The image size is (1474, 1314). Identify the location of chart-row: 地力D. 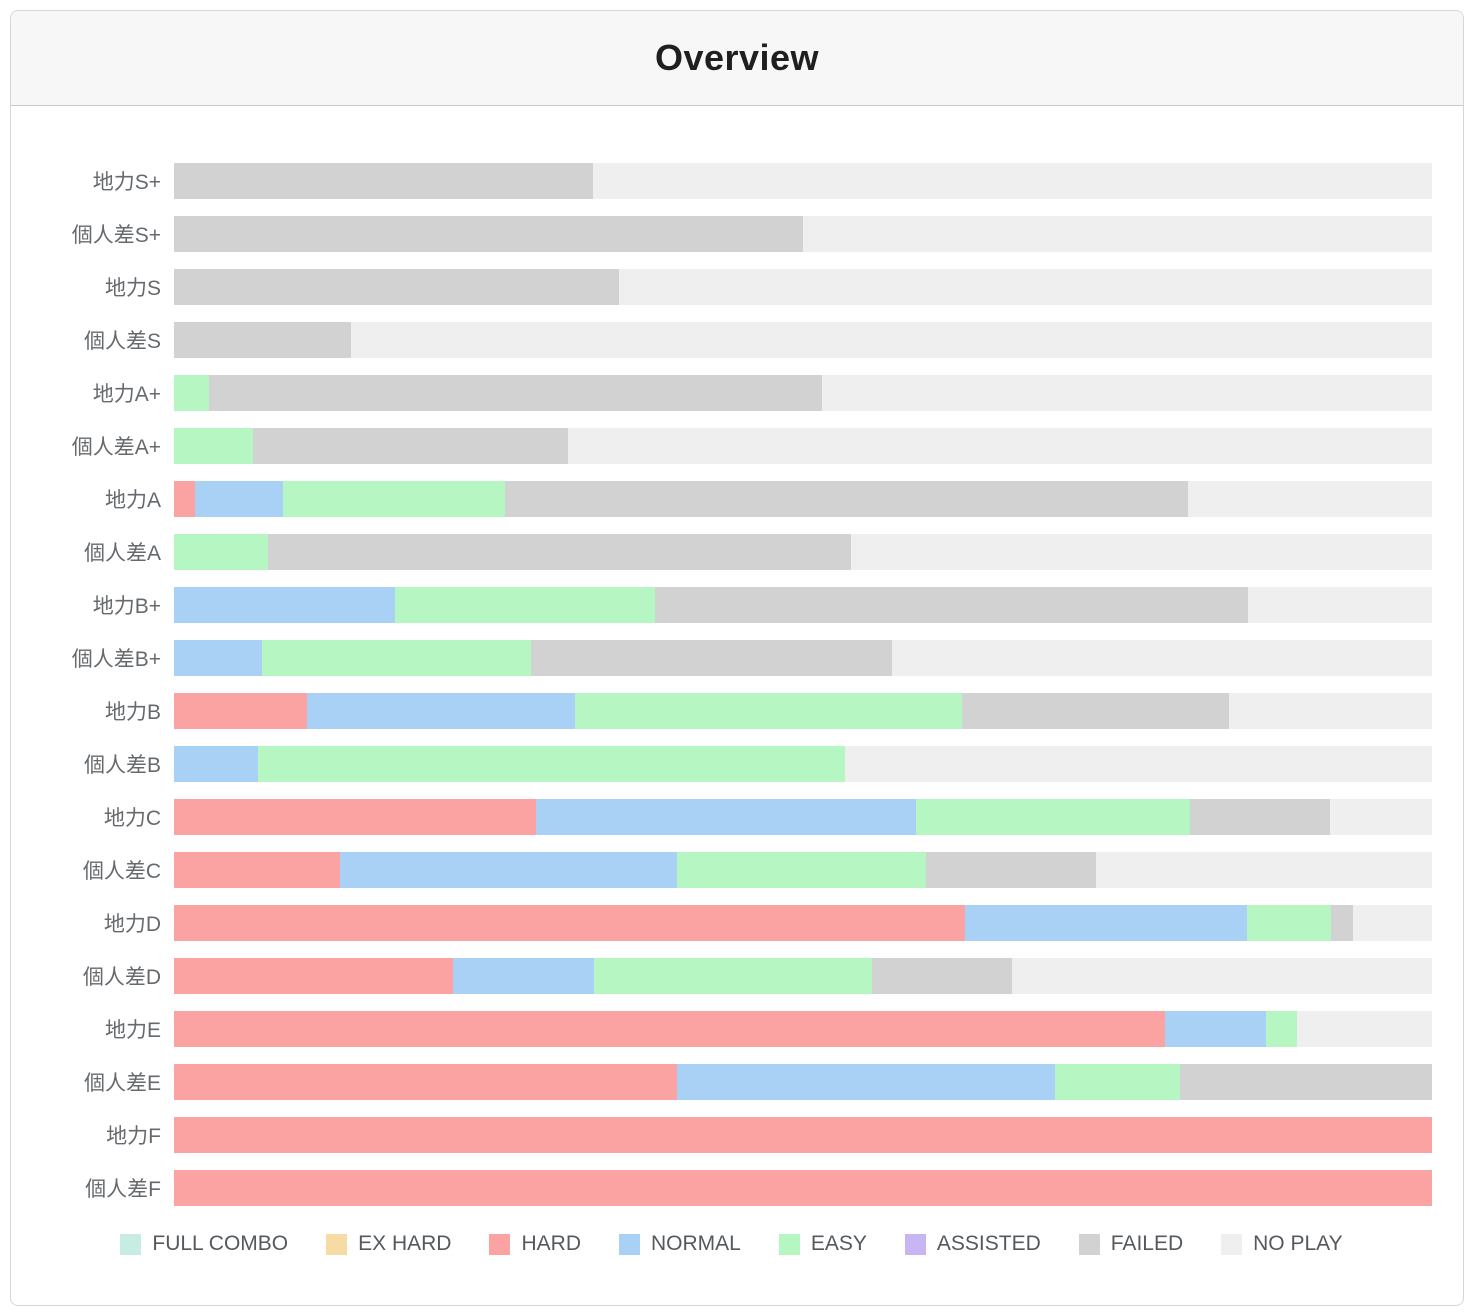
(731, 923).